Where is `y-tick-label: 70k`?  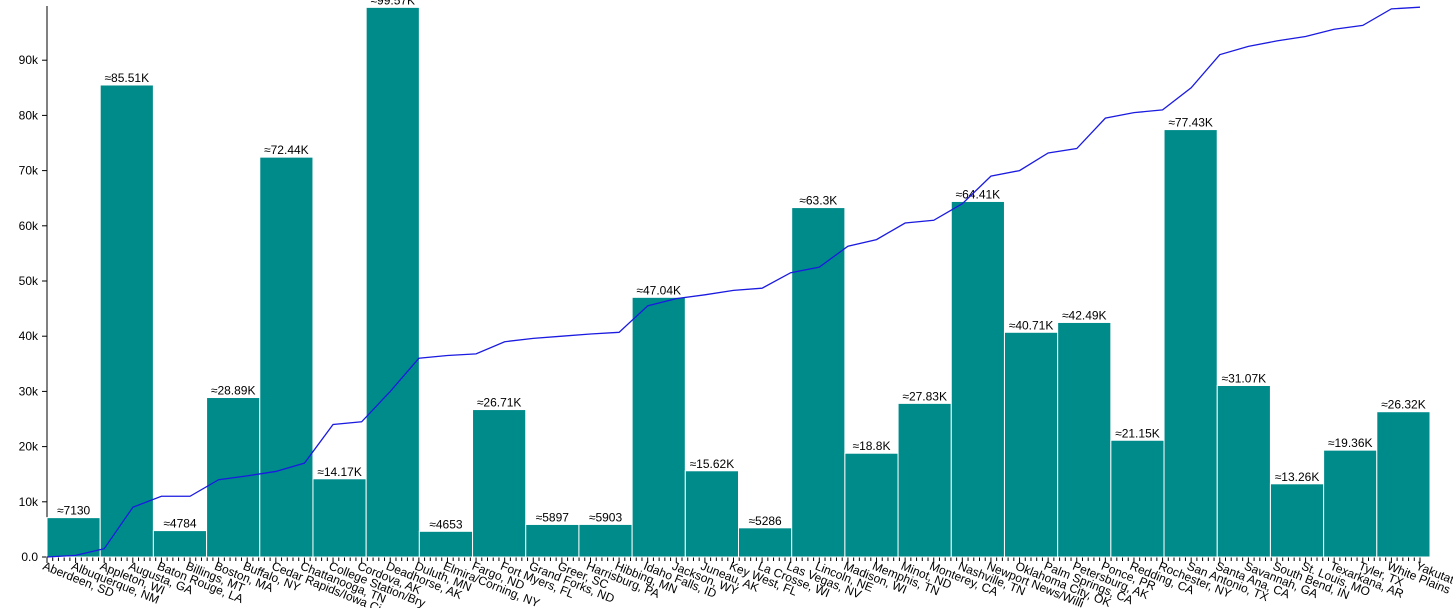
y-tick-label: 70k is located at coordinates (29, 171).